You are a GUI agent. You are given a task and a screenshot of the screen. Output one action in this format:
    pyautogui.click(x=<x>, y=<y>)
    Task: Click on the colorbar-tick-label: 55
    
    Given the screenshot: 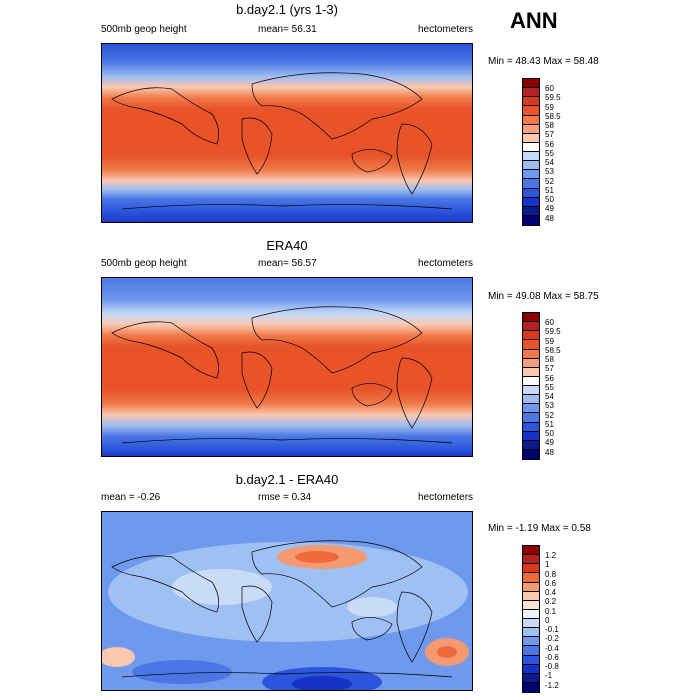 What is the action you would take?
    pyautogui.click(x=549, y=387)
    